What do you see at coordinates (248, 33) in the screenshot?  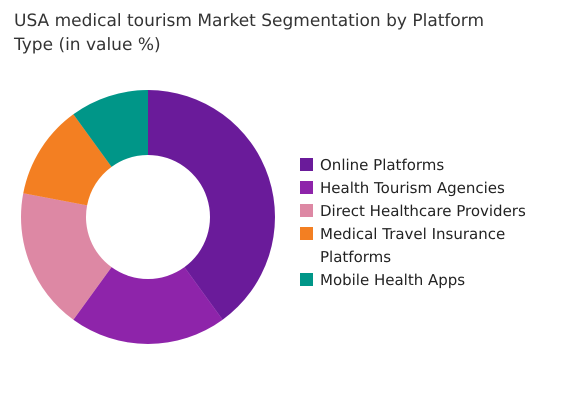 I see `chart-title: USA medical tourism Market Segmentation by Platform Type (in value %)` at bounding box center [248, 33].